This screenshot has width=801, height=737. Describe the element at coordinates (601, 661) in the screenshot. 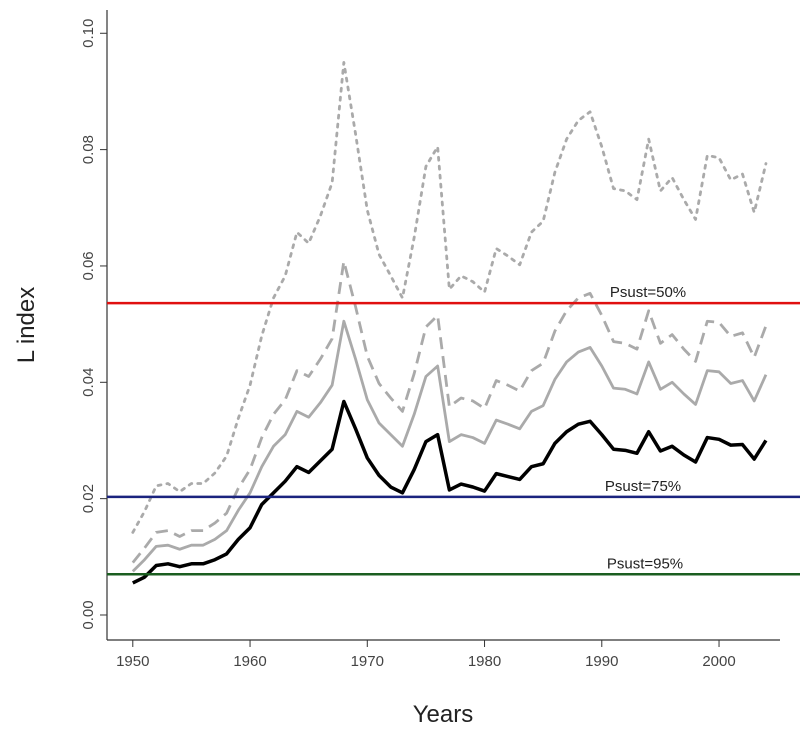

I see `x-tick-label: 1990` at that location.